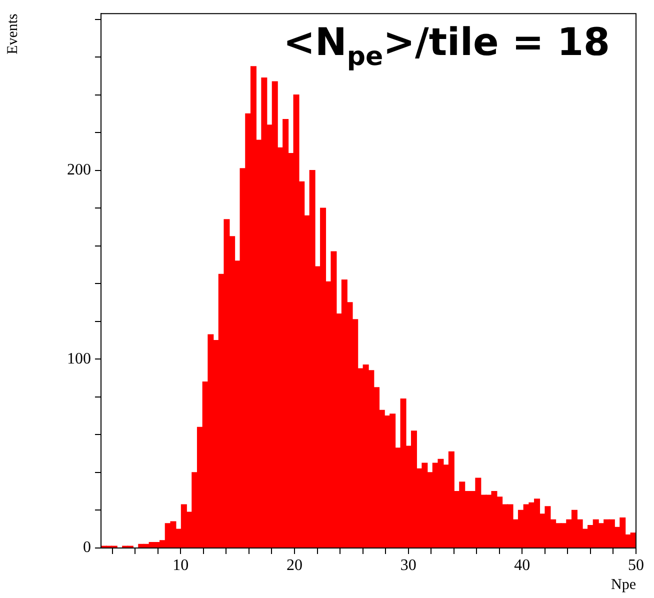 This screenshot has height=598, width=654. Describe the element at coordinates (79, 170) in the screenshot. I see `y-tick-label: 200` at that location.